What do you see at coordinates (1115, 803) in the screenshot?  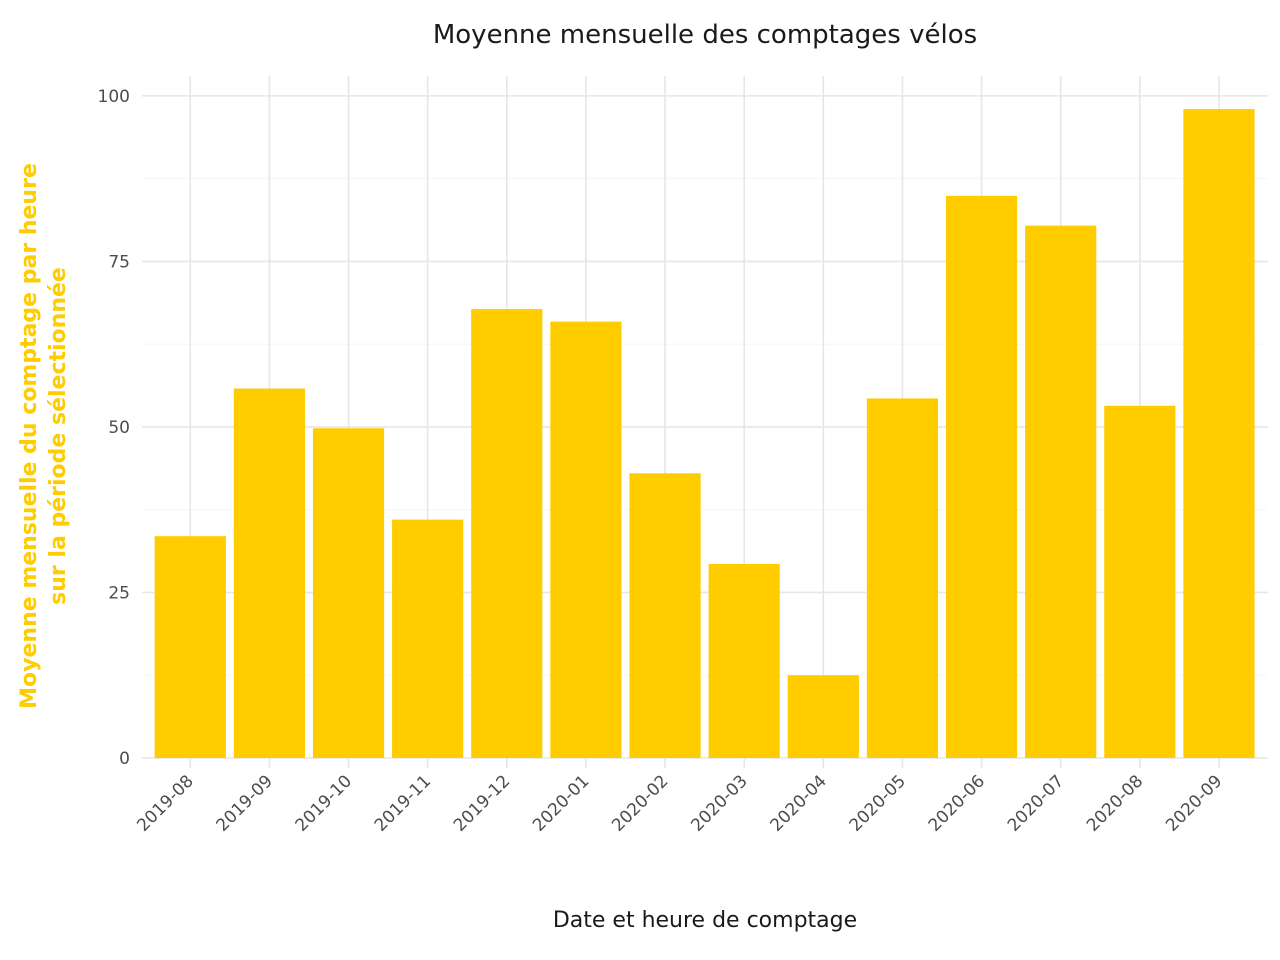 I see `x-tick-label: 2020-08` at bounding box center [1115, 803].